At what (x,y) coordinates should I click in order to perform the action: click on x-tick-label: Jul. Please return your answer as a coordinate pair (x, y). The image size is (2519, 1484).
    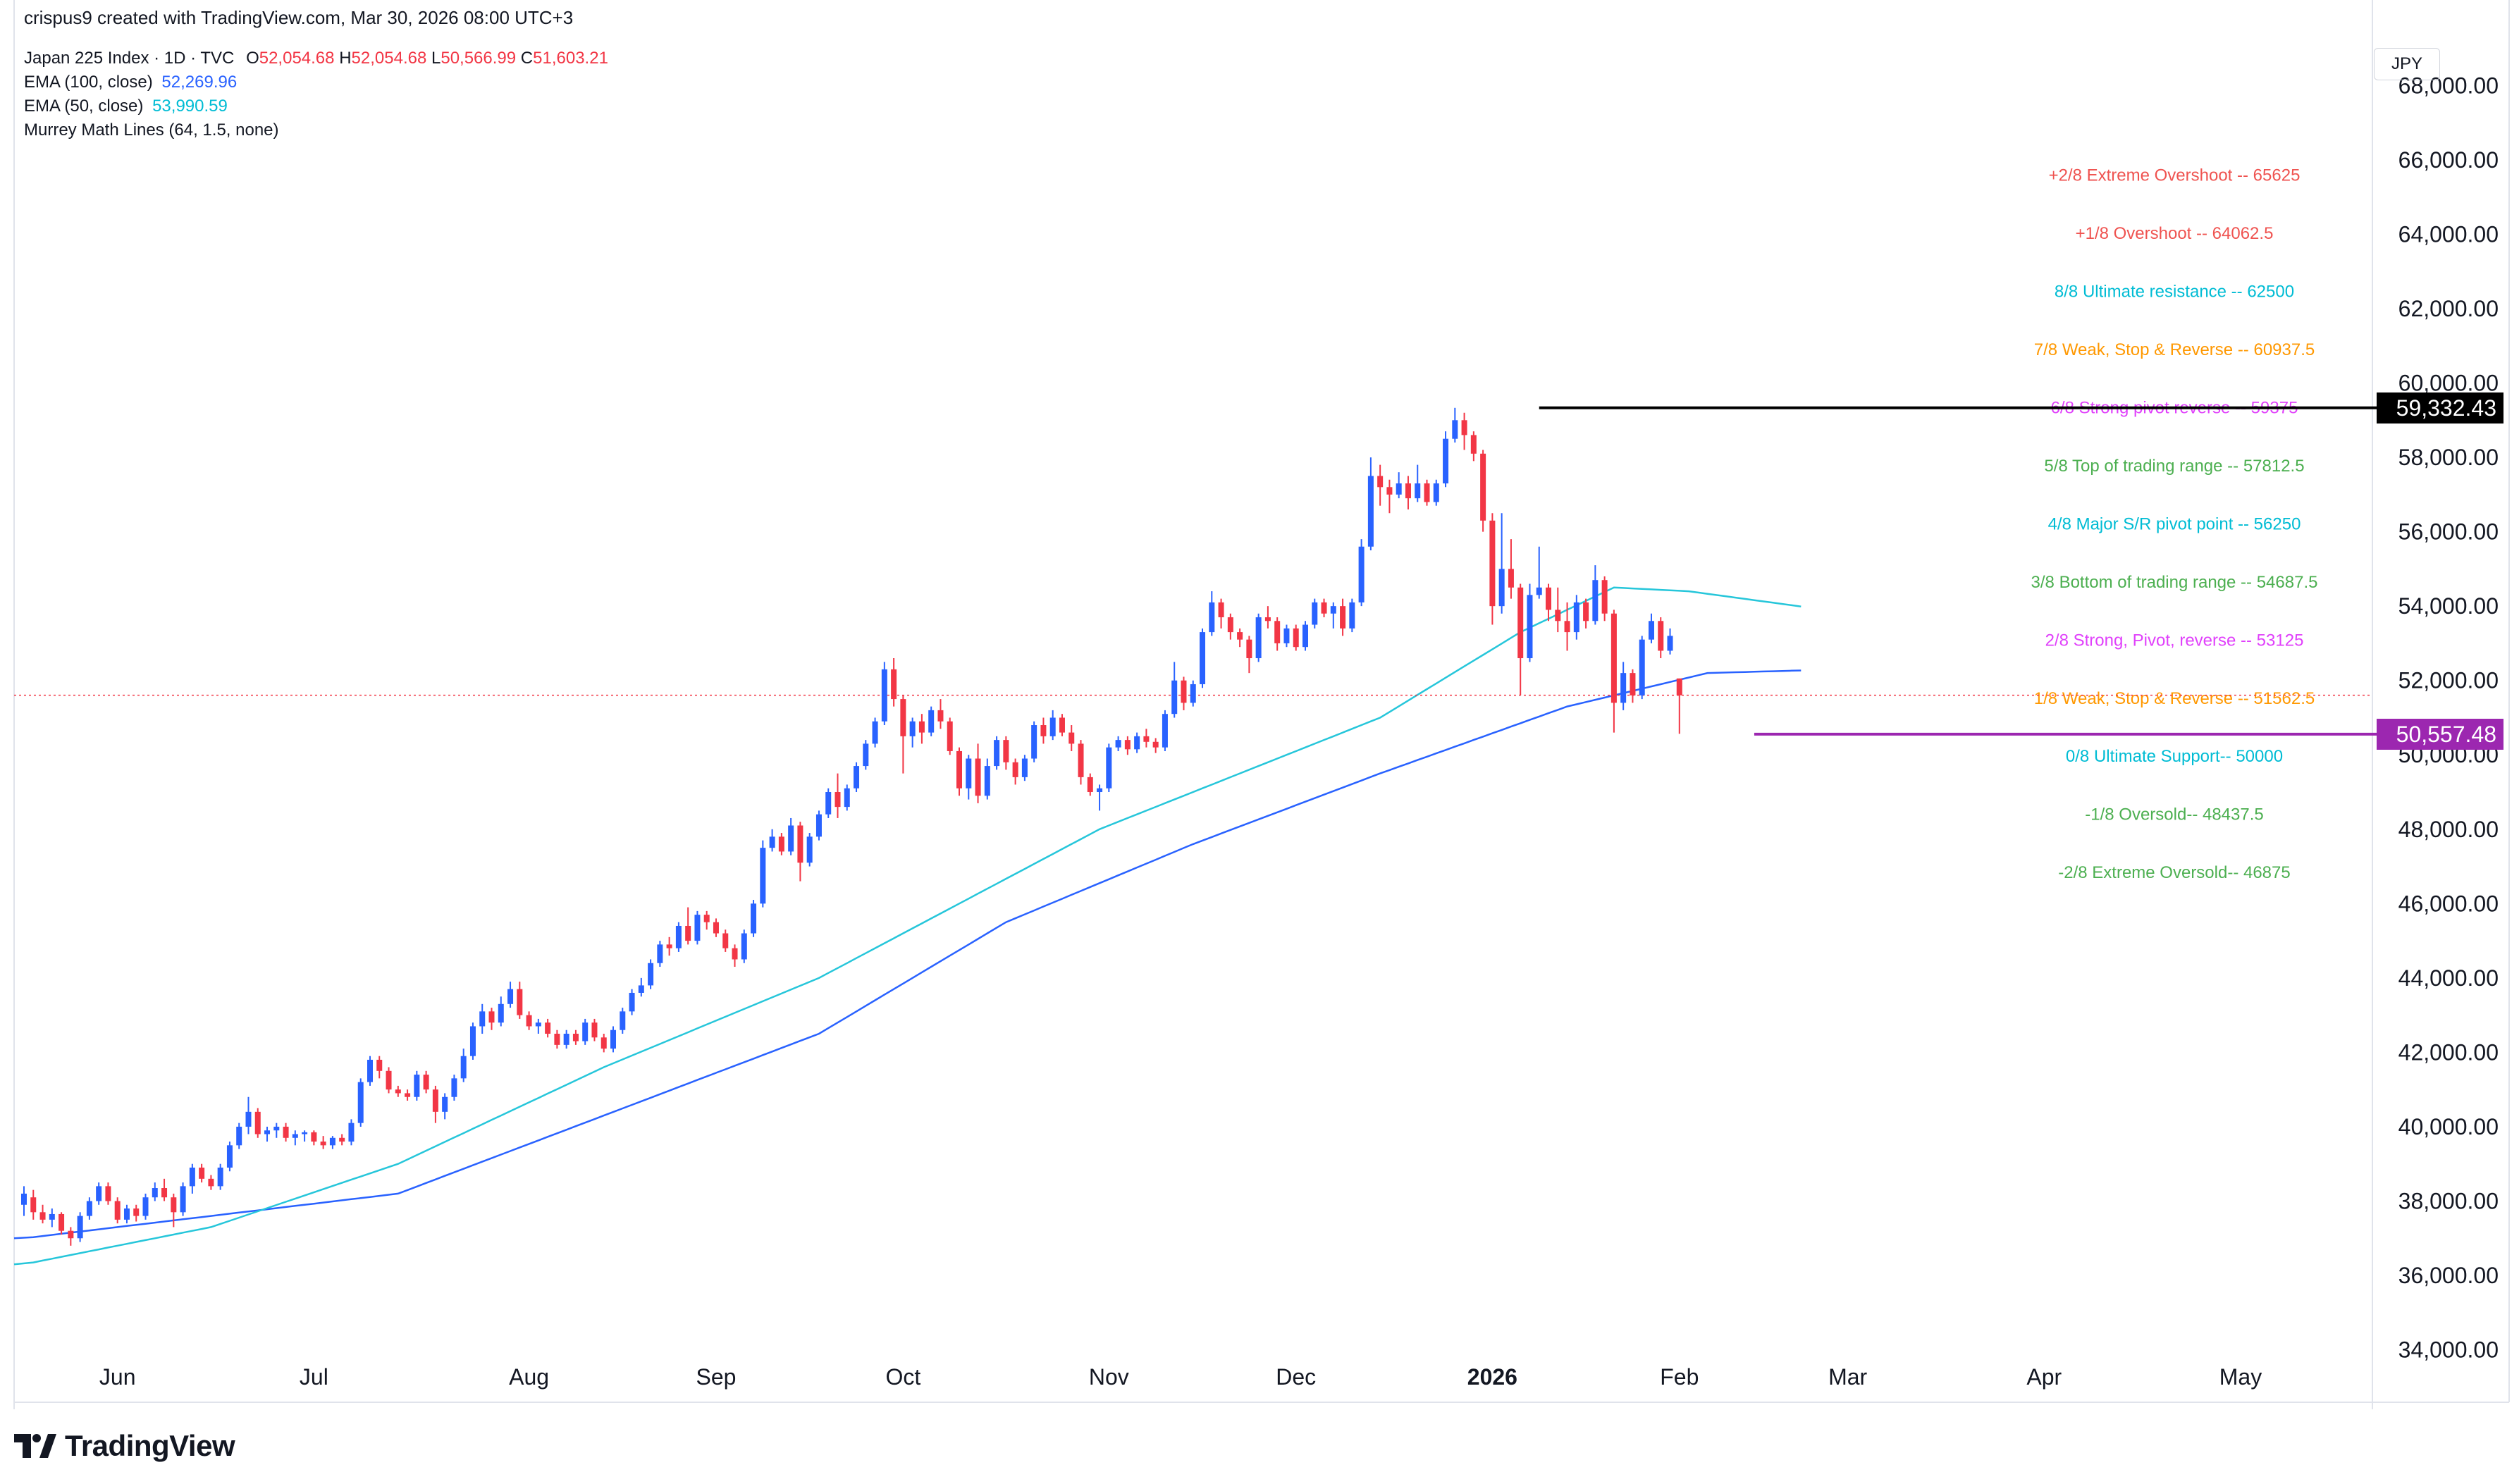
    Looking at the image, I should click on (314, 1377).